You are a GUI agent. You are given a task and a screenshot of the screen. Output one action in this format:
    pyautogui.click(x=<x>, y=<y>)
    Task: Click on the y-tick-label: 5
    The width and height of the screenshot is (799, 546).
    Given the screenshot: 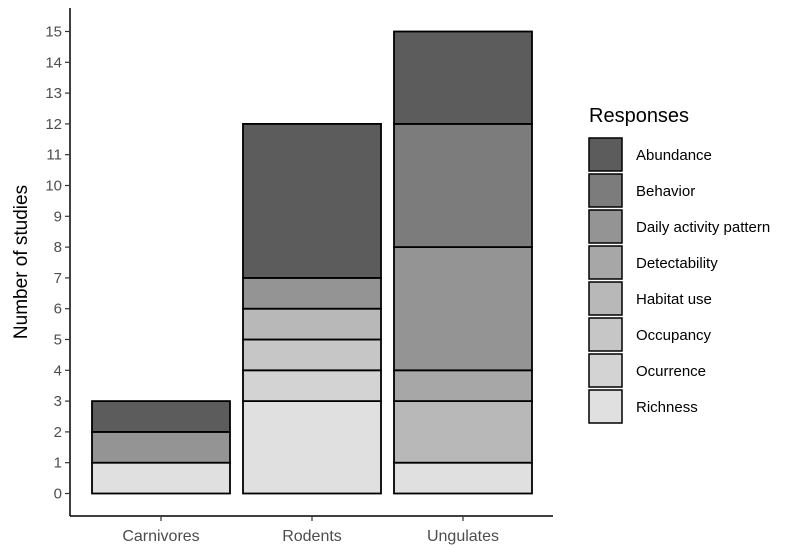 What is the action you would take?
    pyautogui.click(x=58, y=340)
    